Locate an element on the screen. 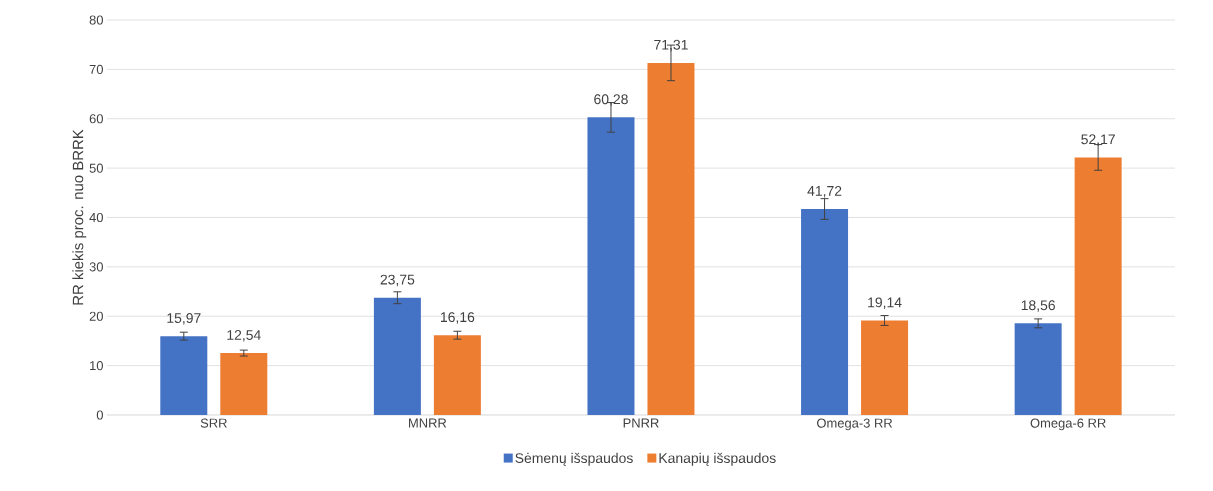  y-tick-label: 60 is located at coordinates (96, 119).